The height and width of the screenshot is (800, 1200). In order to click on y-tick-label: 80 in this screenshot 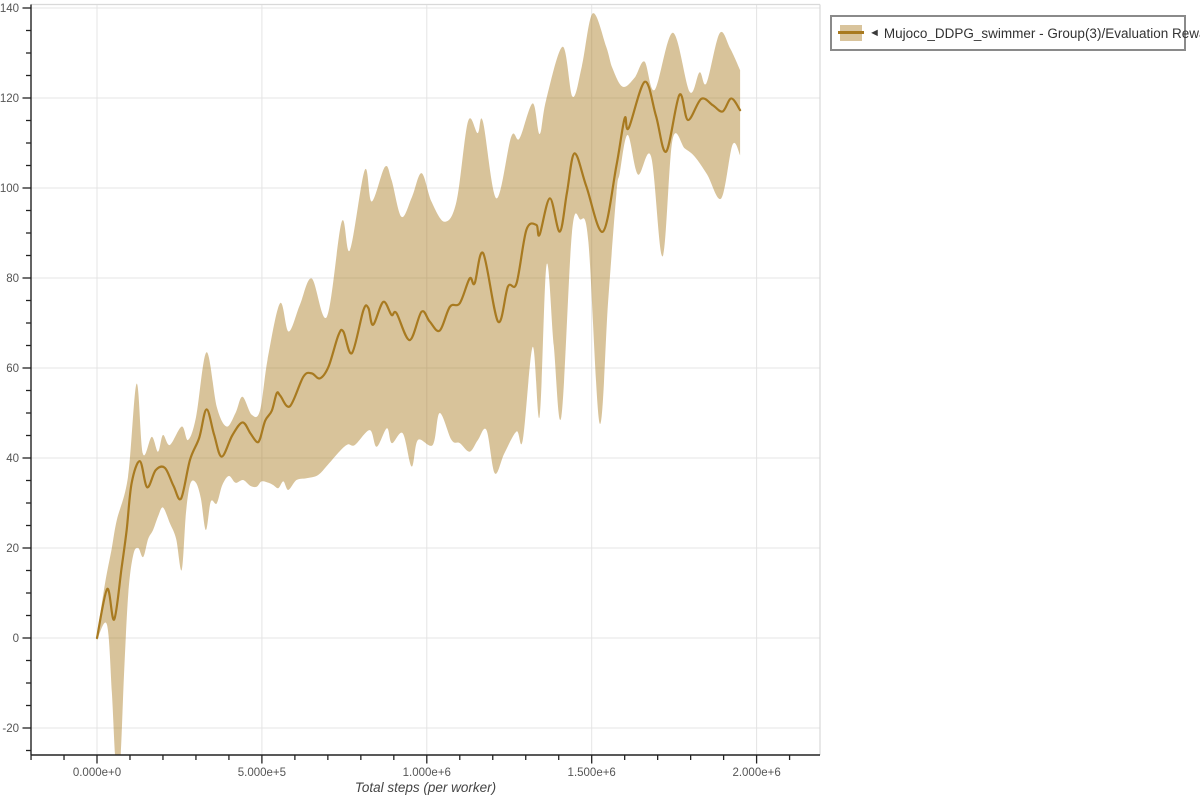, I will do `click(12, 279)`.